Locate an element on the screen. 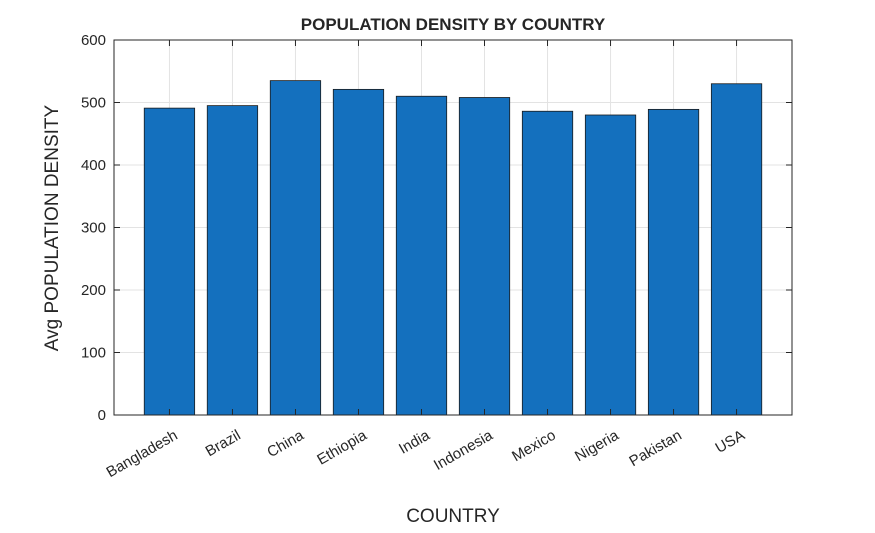  y-axis-label: Avg POPULATION DENSITY is located at coordinates (52, 228).